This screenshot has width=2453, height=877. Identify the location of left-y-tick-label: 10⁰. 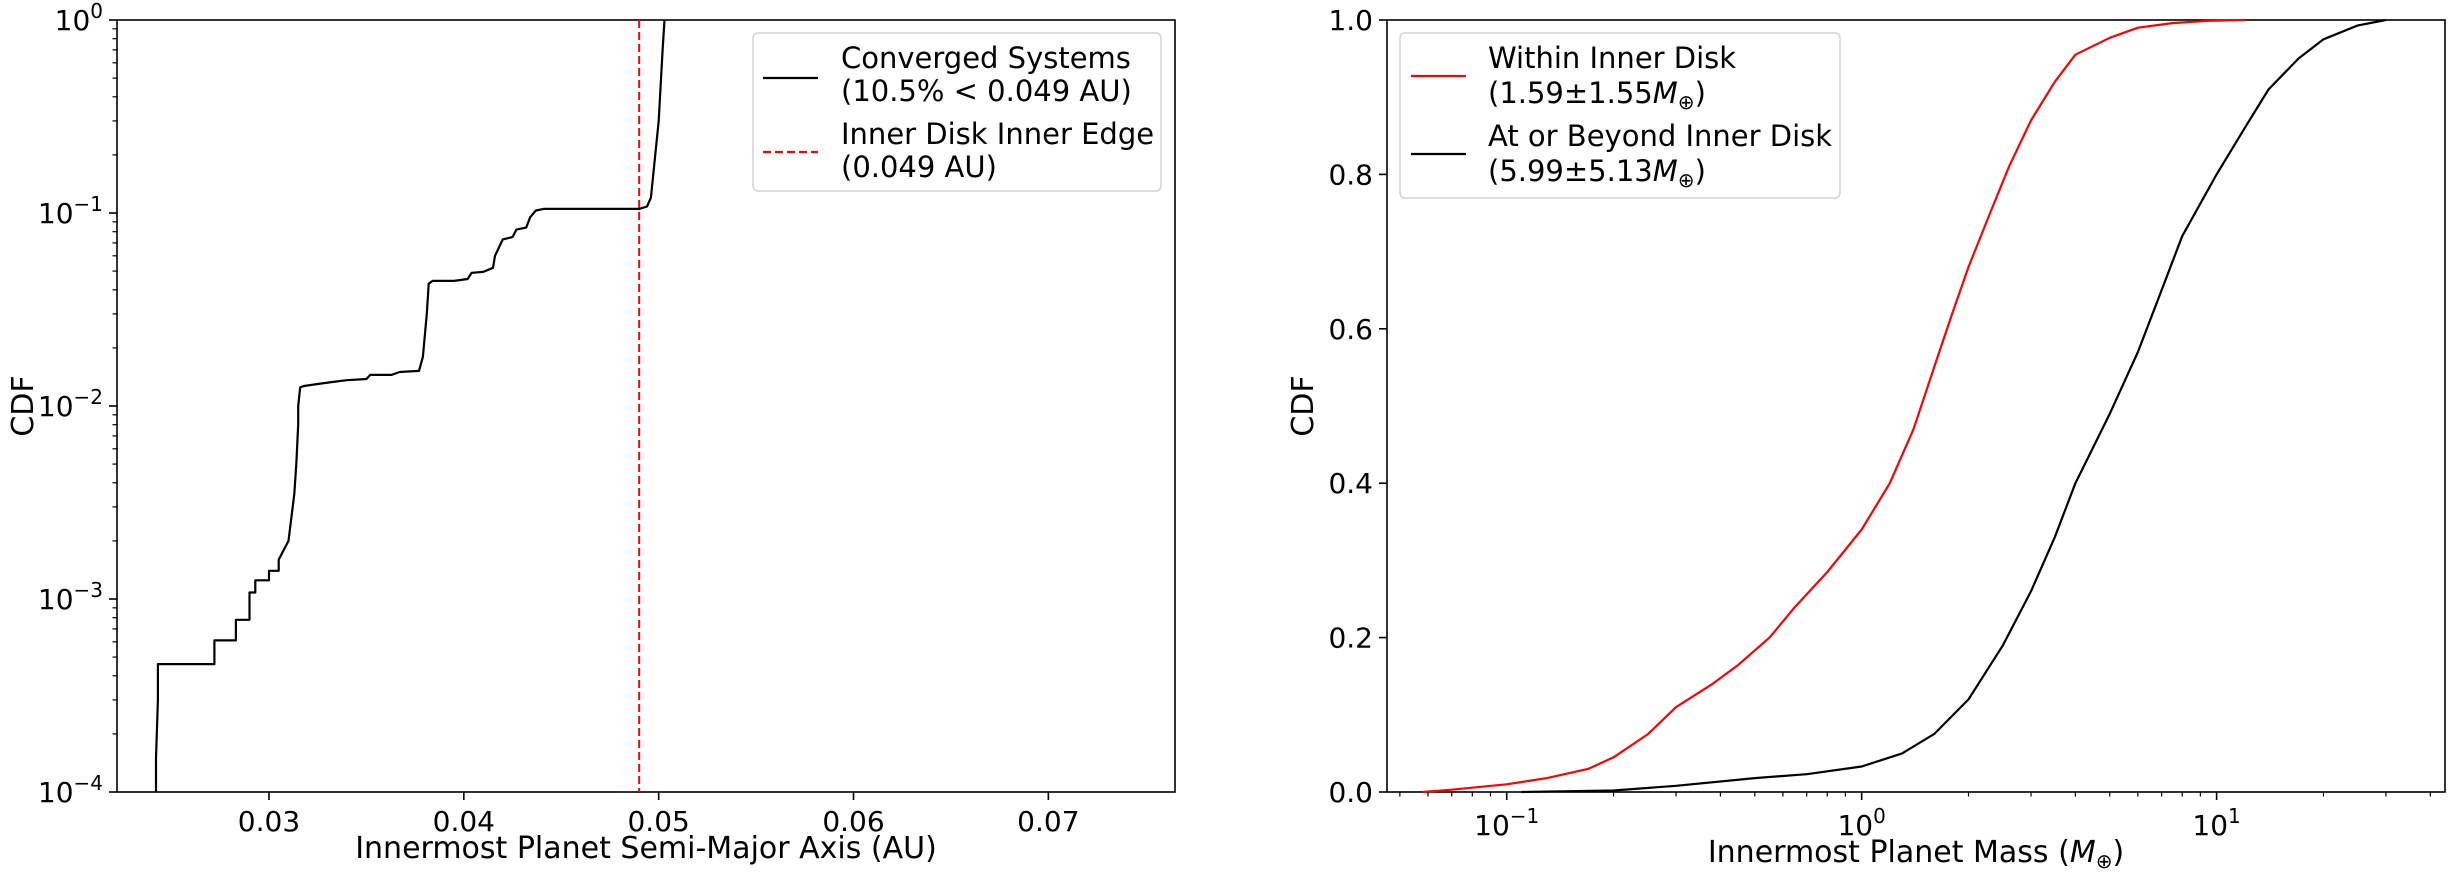
(79, 18).